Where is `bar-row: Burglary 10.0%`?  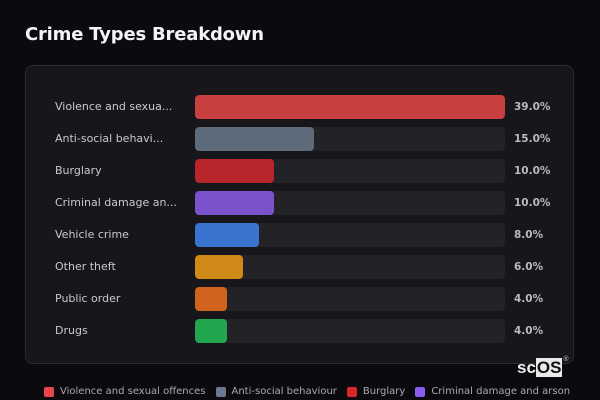
bar-row: Burglary 10.0% is located at coordinates (299, 171).